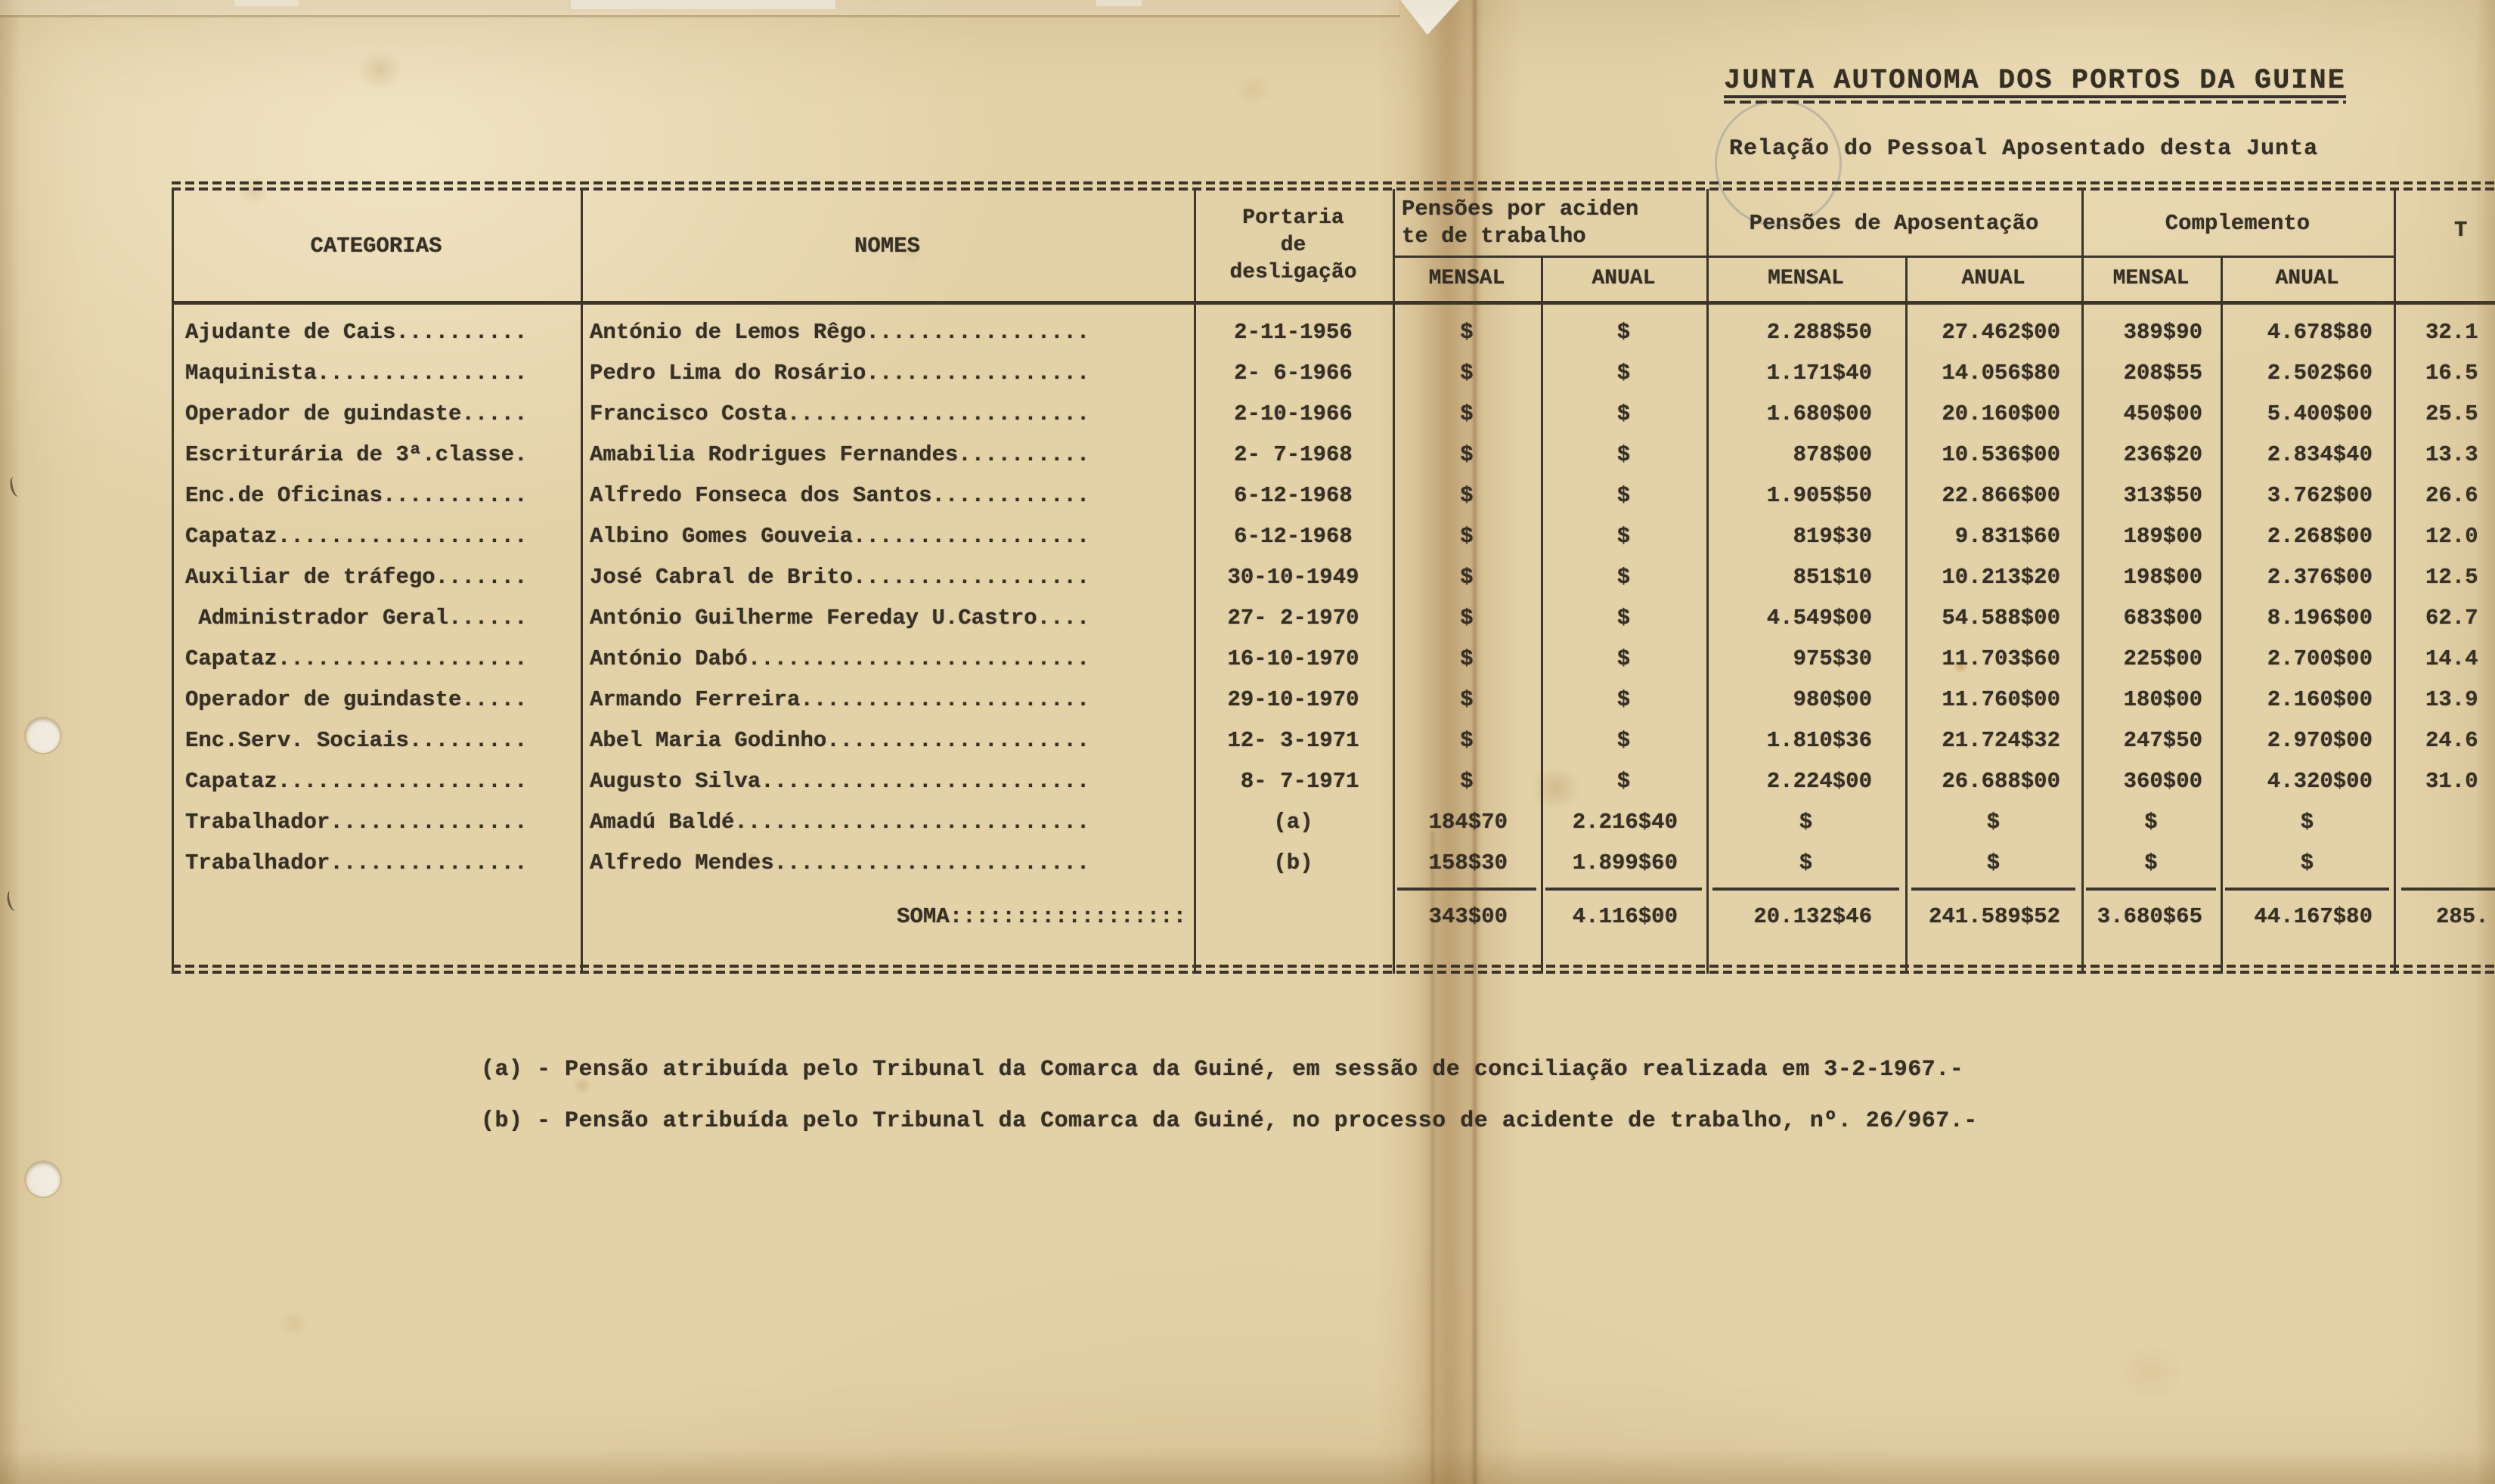  Describe the element at coordinates (2162, 495) in the screenshot. I see `complemento-mensal-cell: 313$50` at that location.